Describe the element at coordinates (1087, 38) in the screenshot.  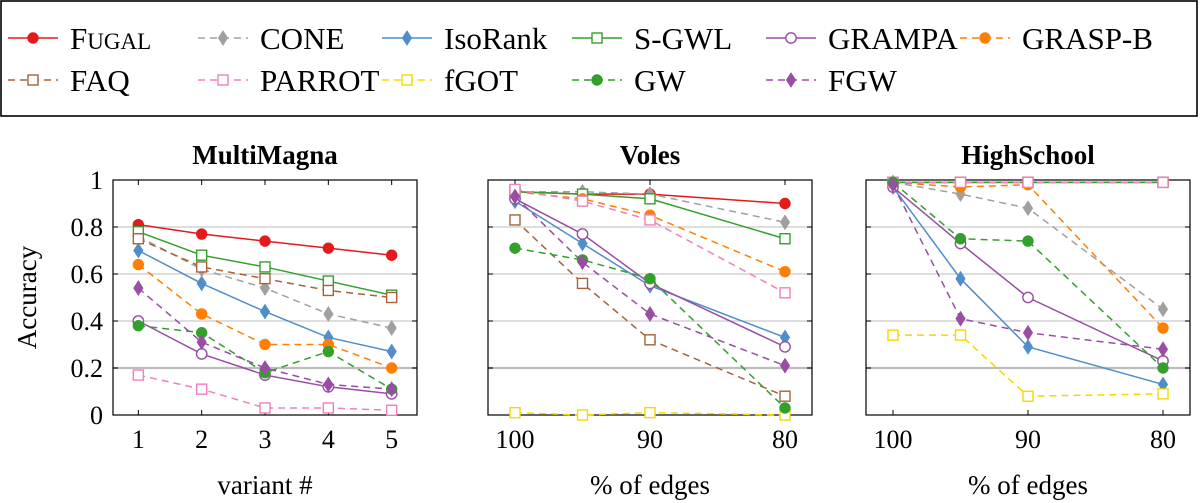
I see `legend-label: GRASP-B` at that location.